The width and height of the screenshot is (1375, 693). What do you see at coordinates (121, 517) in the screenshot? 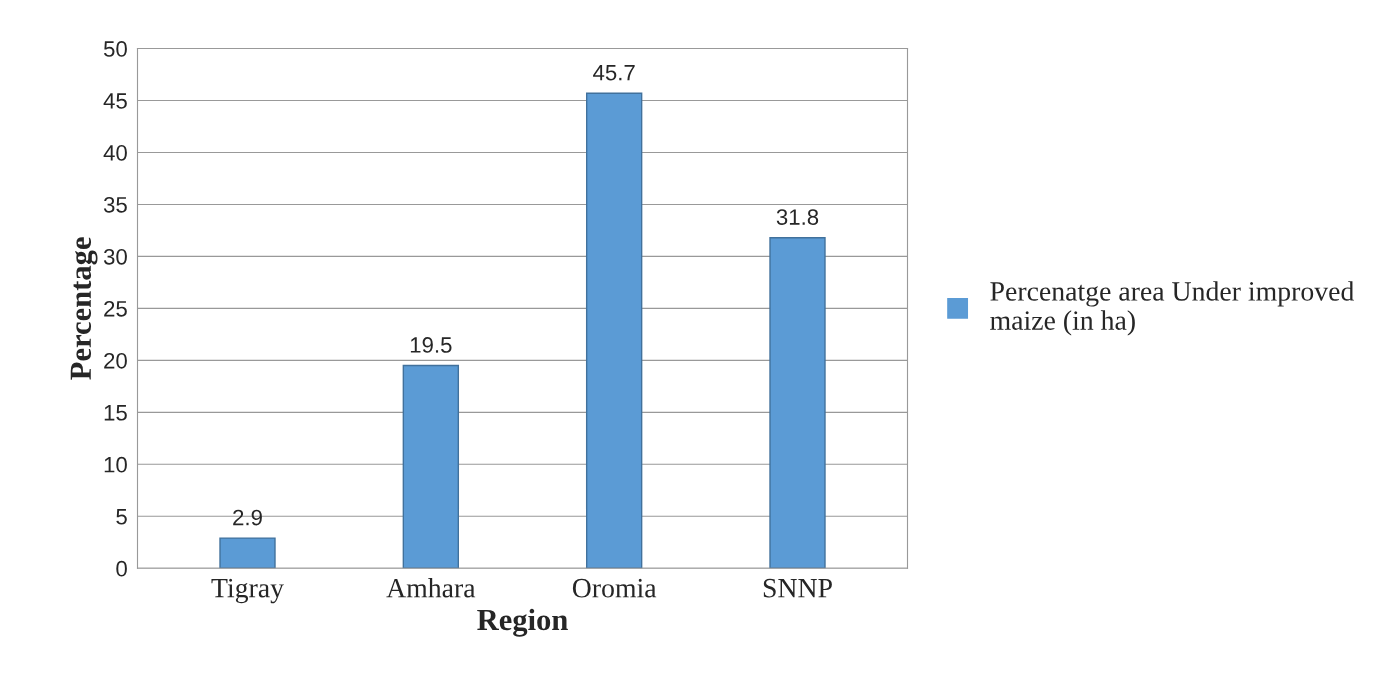
I see `y-tick-label: 5` at bounding box center [121, 517].